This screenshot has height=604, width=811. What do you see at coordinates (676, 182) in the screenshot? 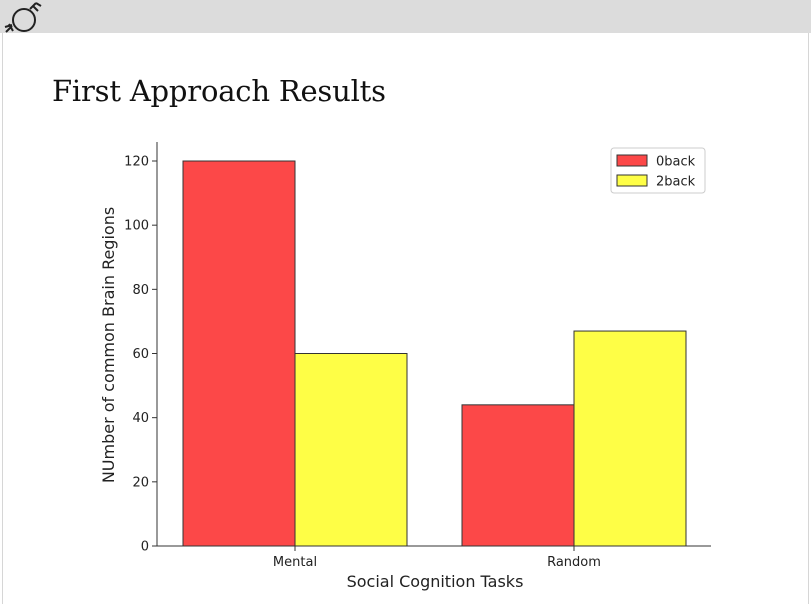
I see `legend-label-2back: 2back` at bounding box center [676, 182].